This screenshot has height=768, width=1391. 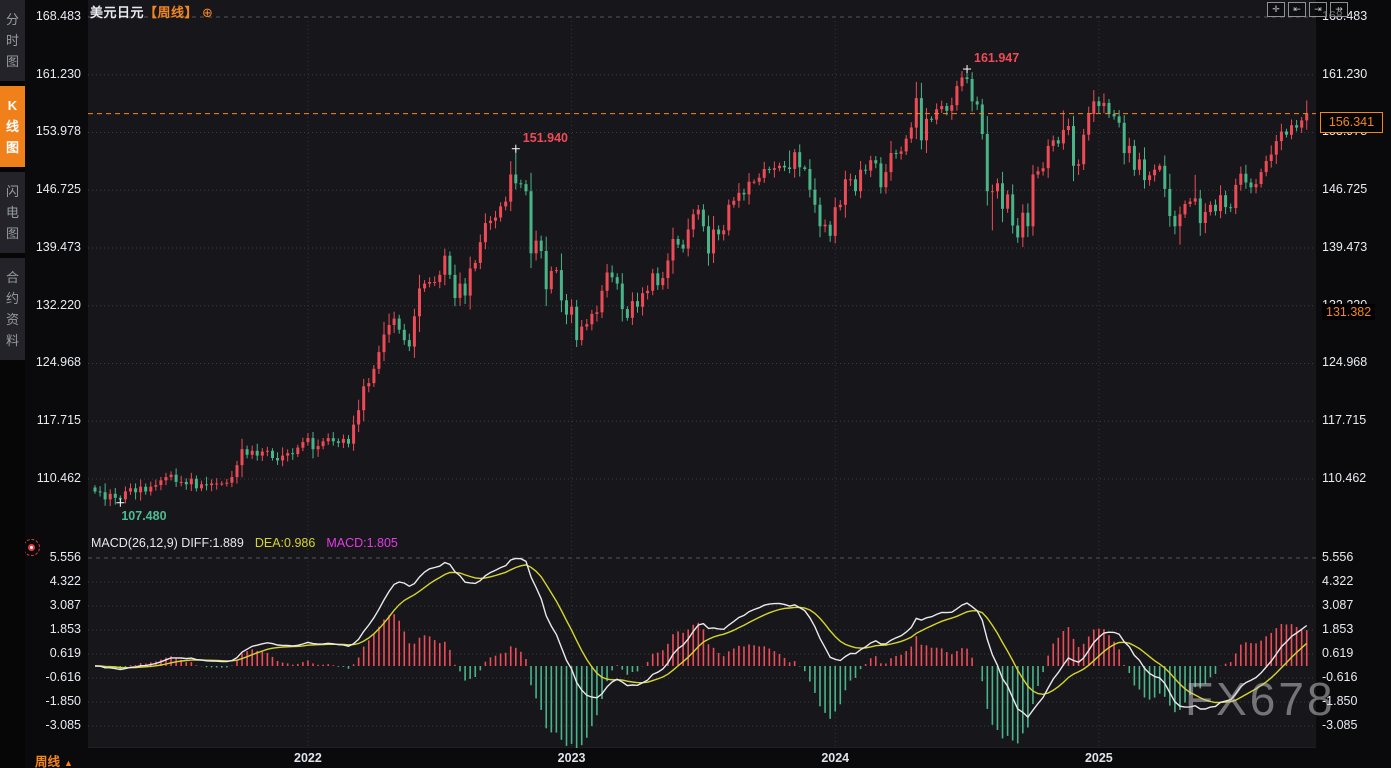 What do you see at coordinates (58, 131) in the screenshot?
I see `axis-tick-label: 153.978` at bounding box center [58, 131].